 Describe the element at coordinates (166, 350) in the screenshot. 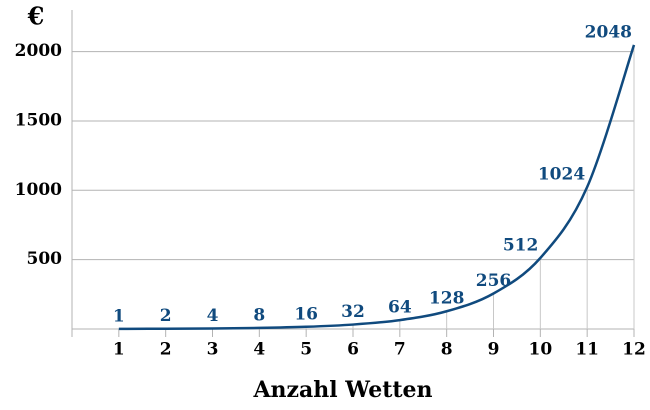

I see `x-tick-label: 2` at that location.